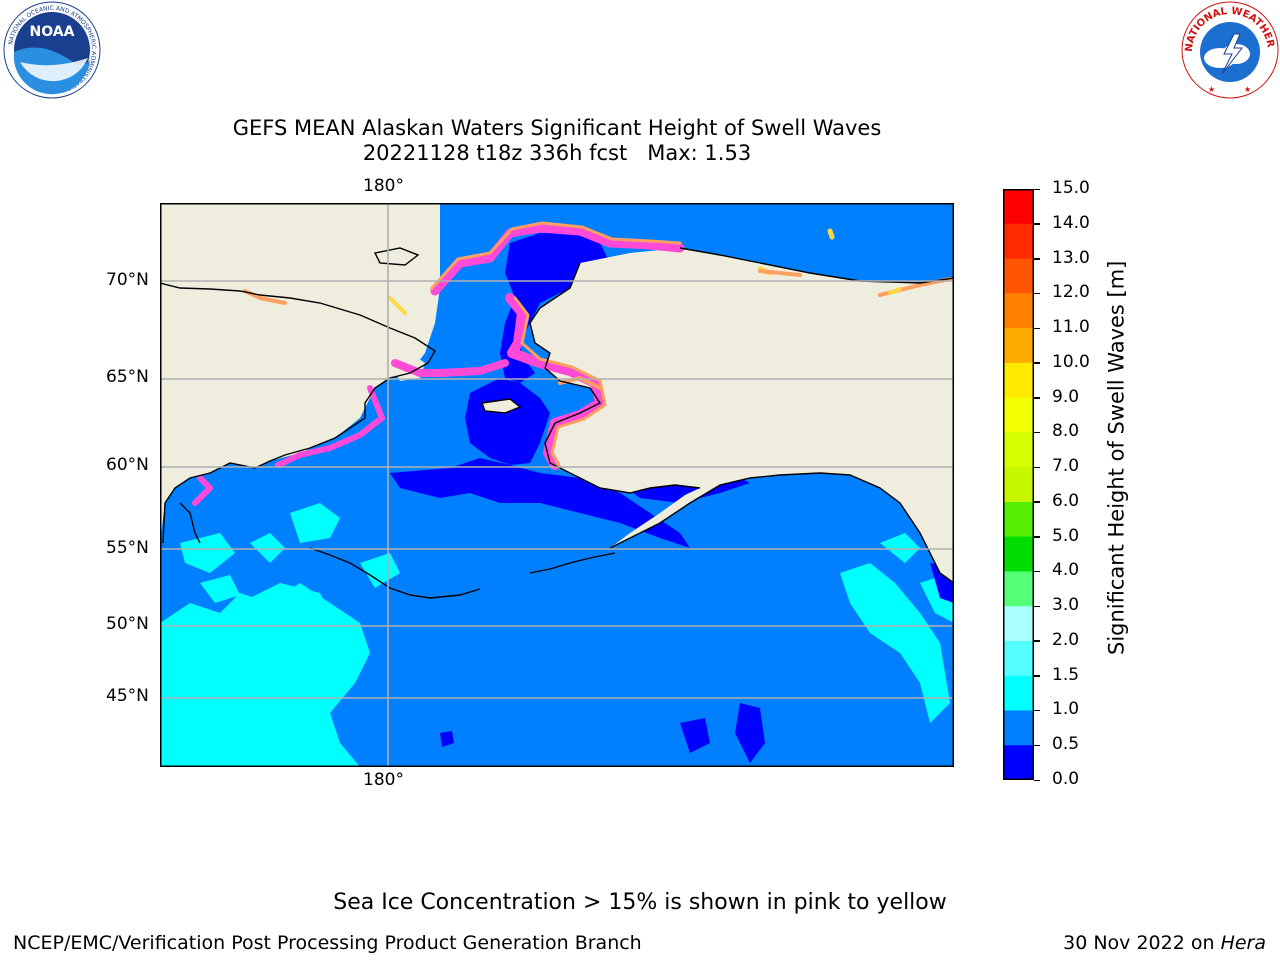 The height and width of the screenshot is (960, 1280). I want to click on colorbar-band-14.0-15.0, so click(1018, 207).